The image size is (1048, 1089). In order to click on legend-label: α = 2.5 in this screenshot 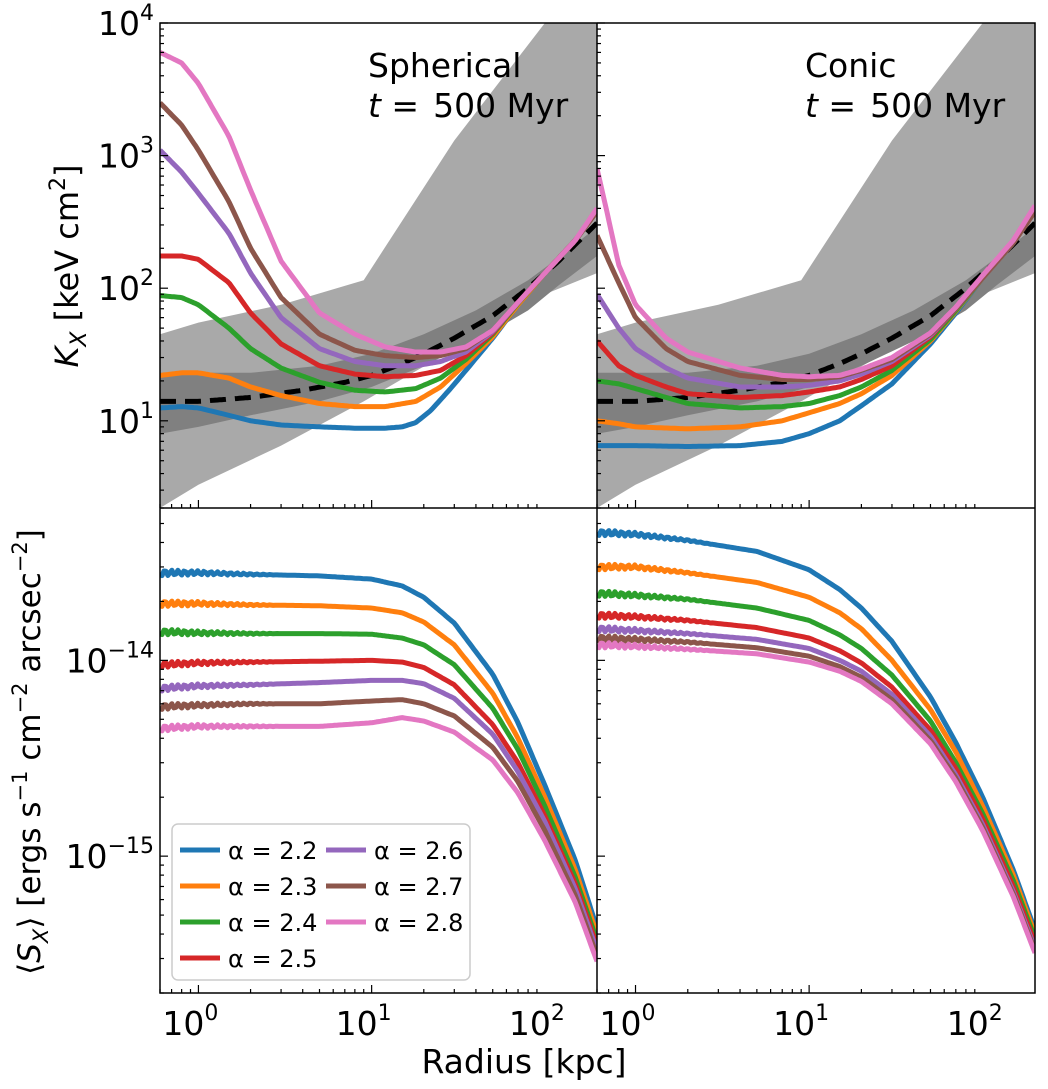, I will do `click(272, 959)`.